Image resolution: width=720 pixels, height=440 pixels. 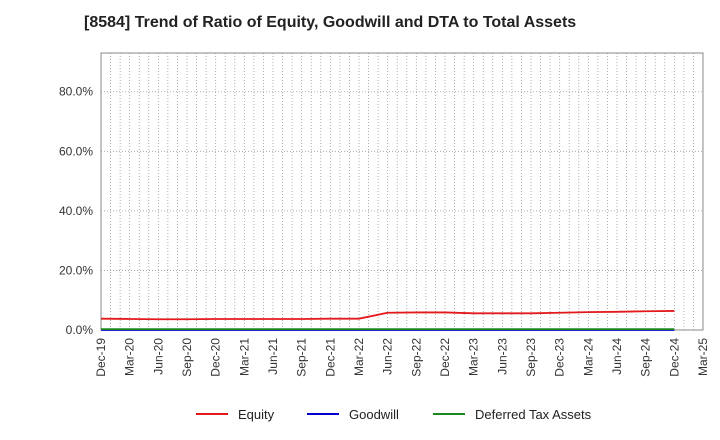 What do you see at coordinates (374, 414) in the screenshot?
I see `legend-label: Goodwill` at bounding box center [374, 414].